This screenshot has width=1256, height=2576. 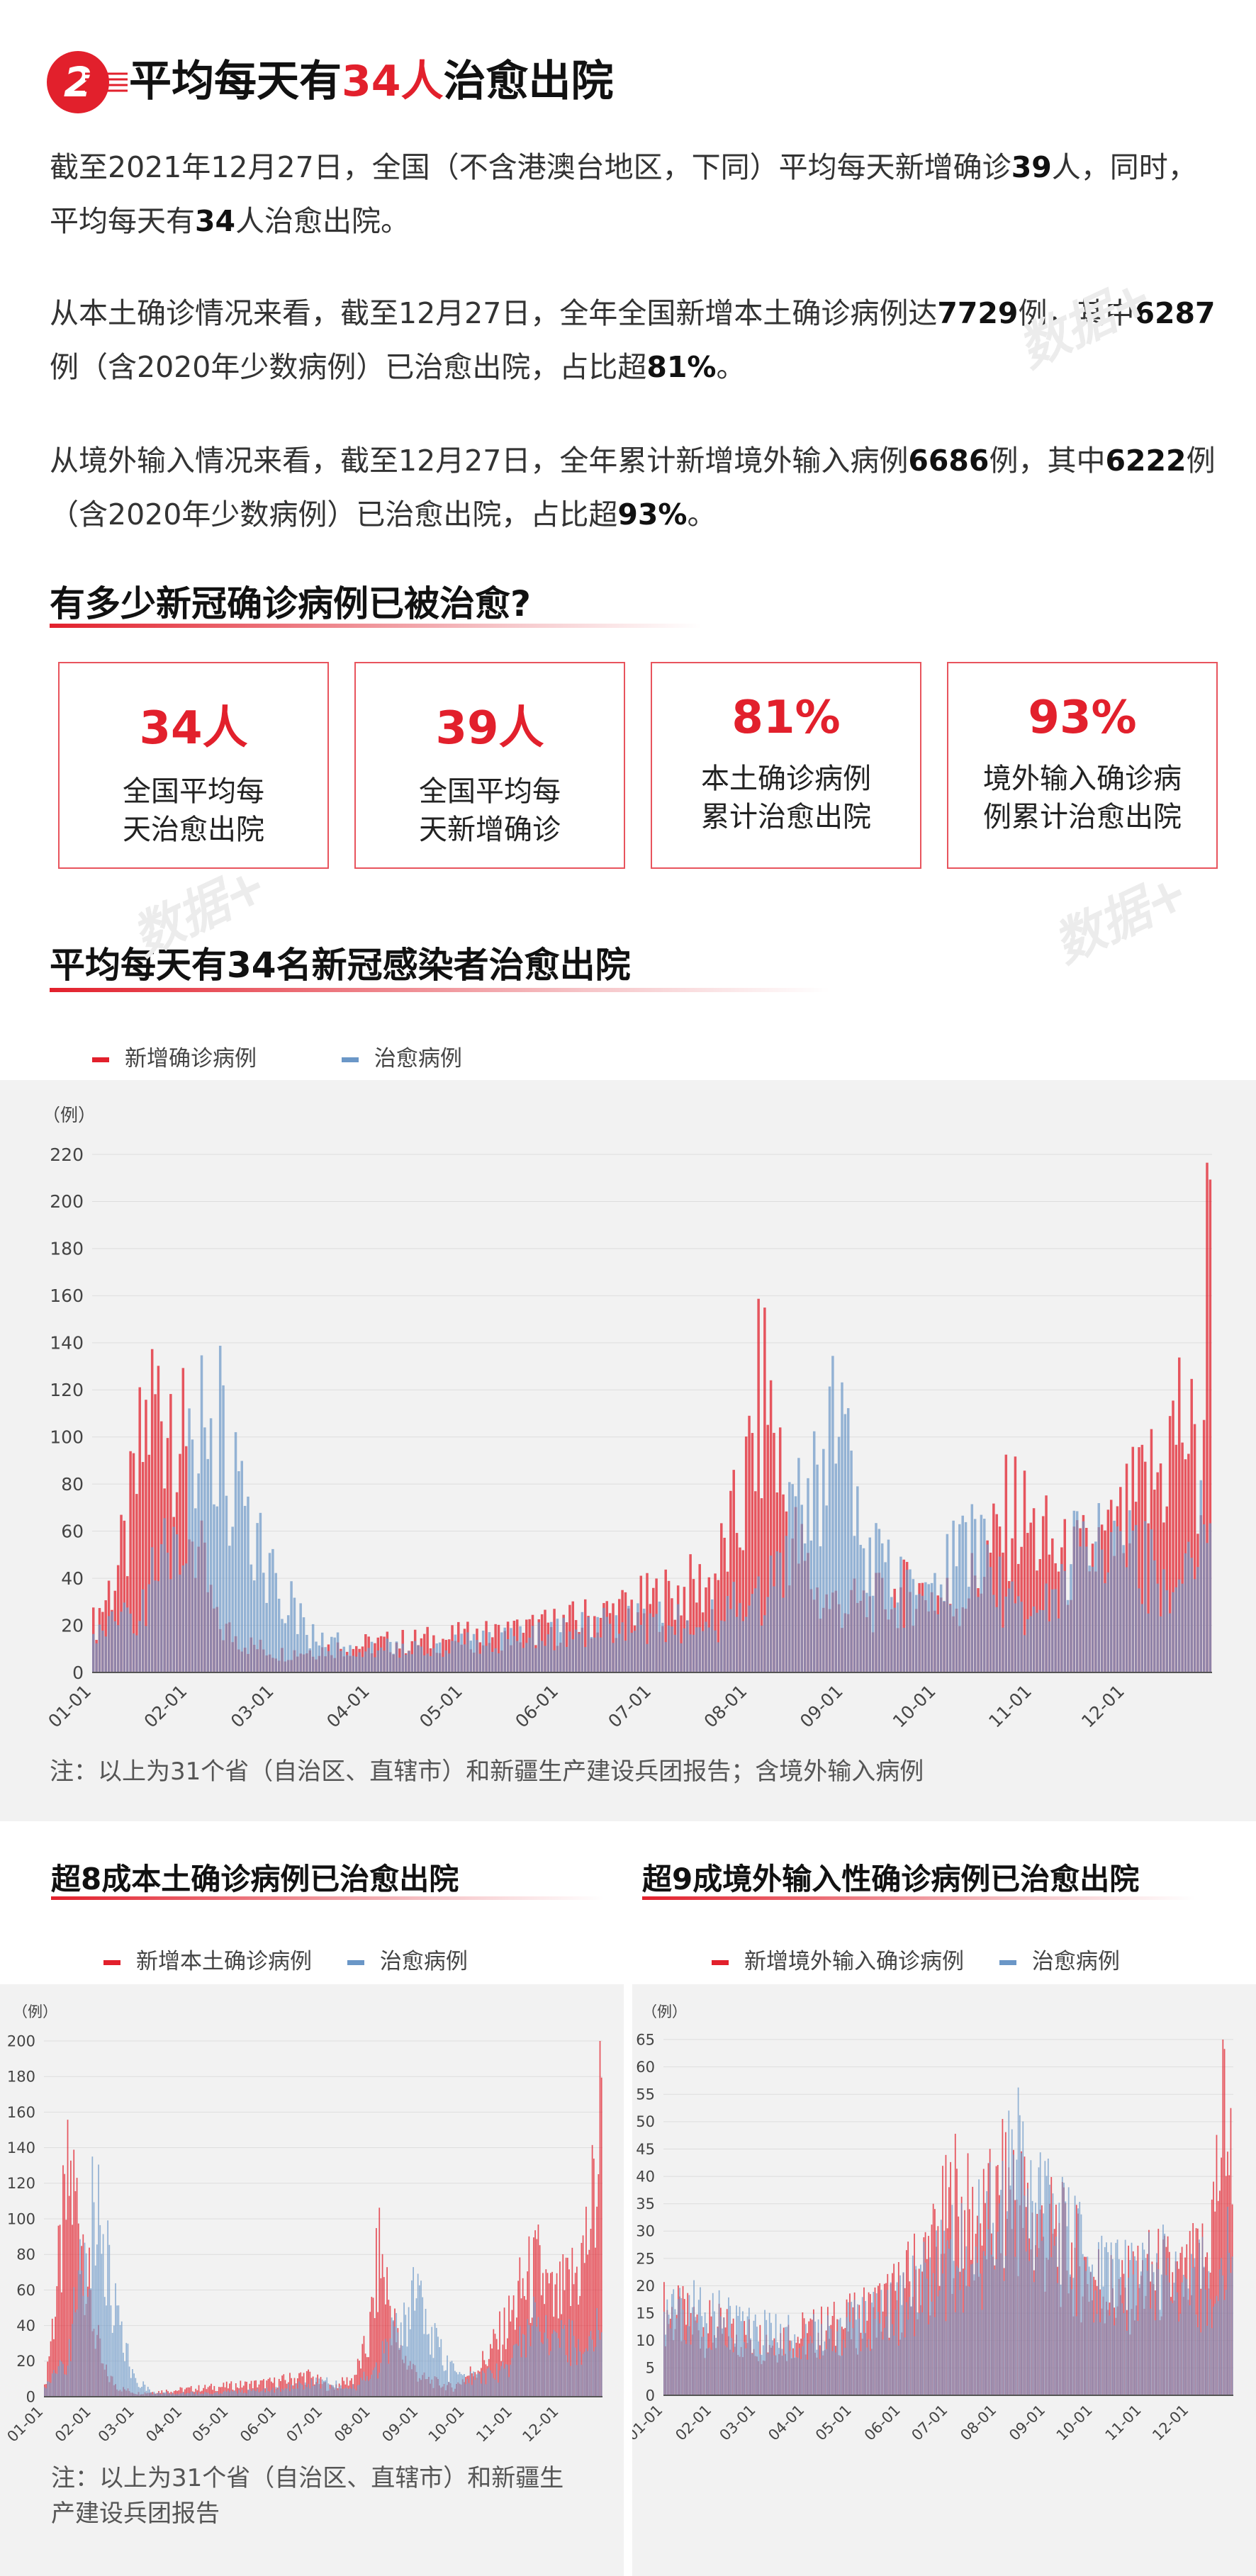 I want to click on kpi-value: 81%, so click(x=786, y=718).